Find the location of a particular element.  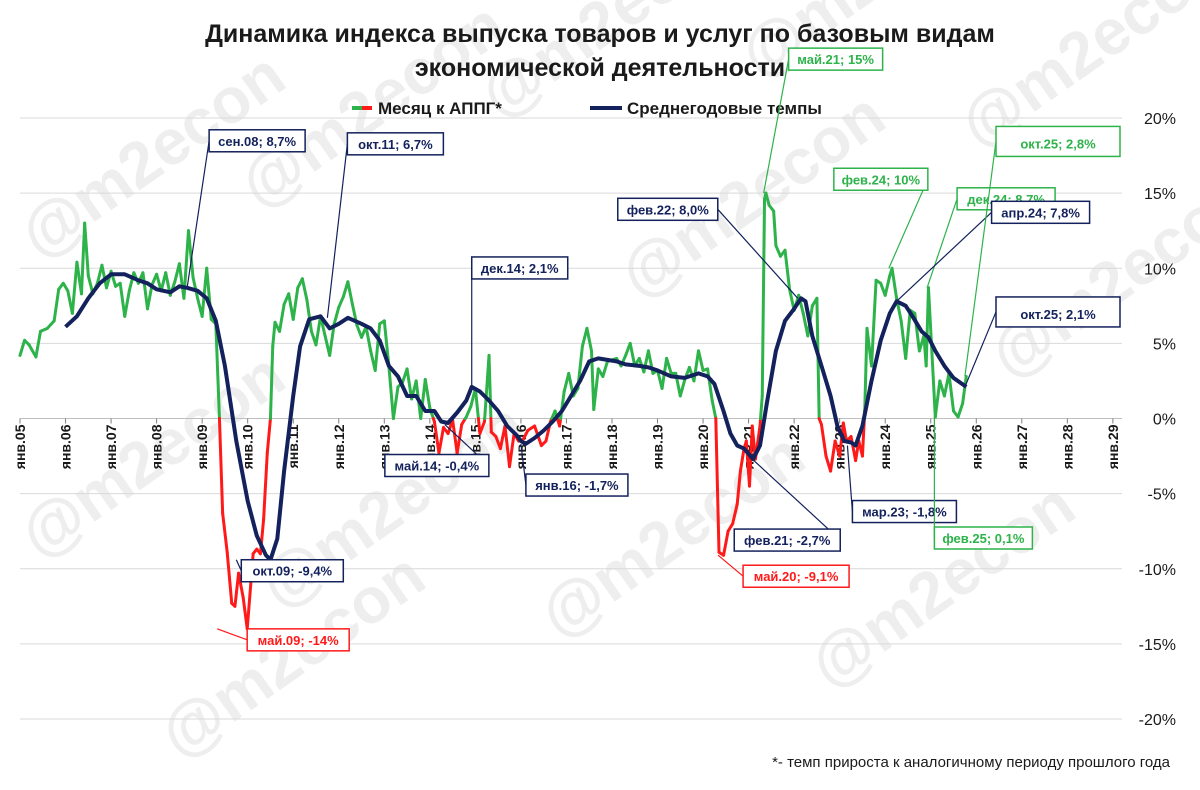

y-tick-label: 20% is located at coordinates (1160, 119).